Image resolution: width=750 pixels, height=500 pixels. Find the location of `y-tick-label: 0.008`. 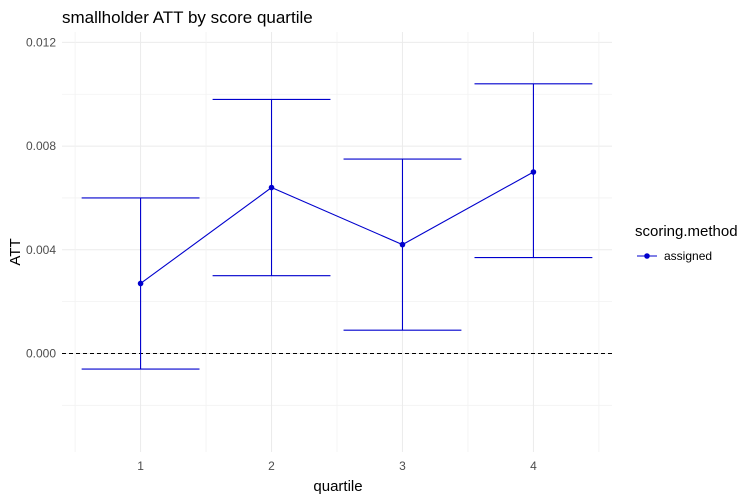

y-tick-label: 0.008 is located at coordinates (41, 146).